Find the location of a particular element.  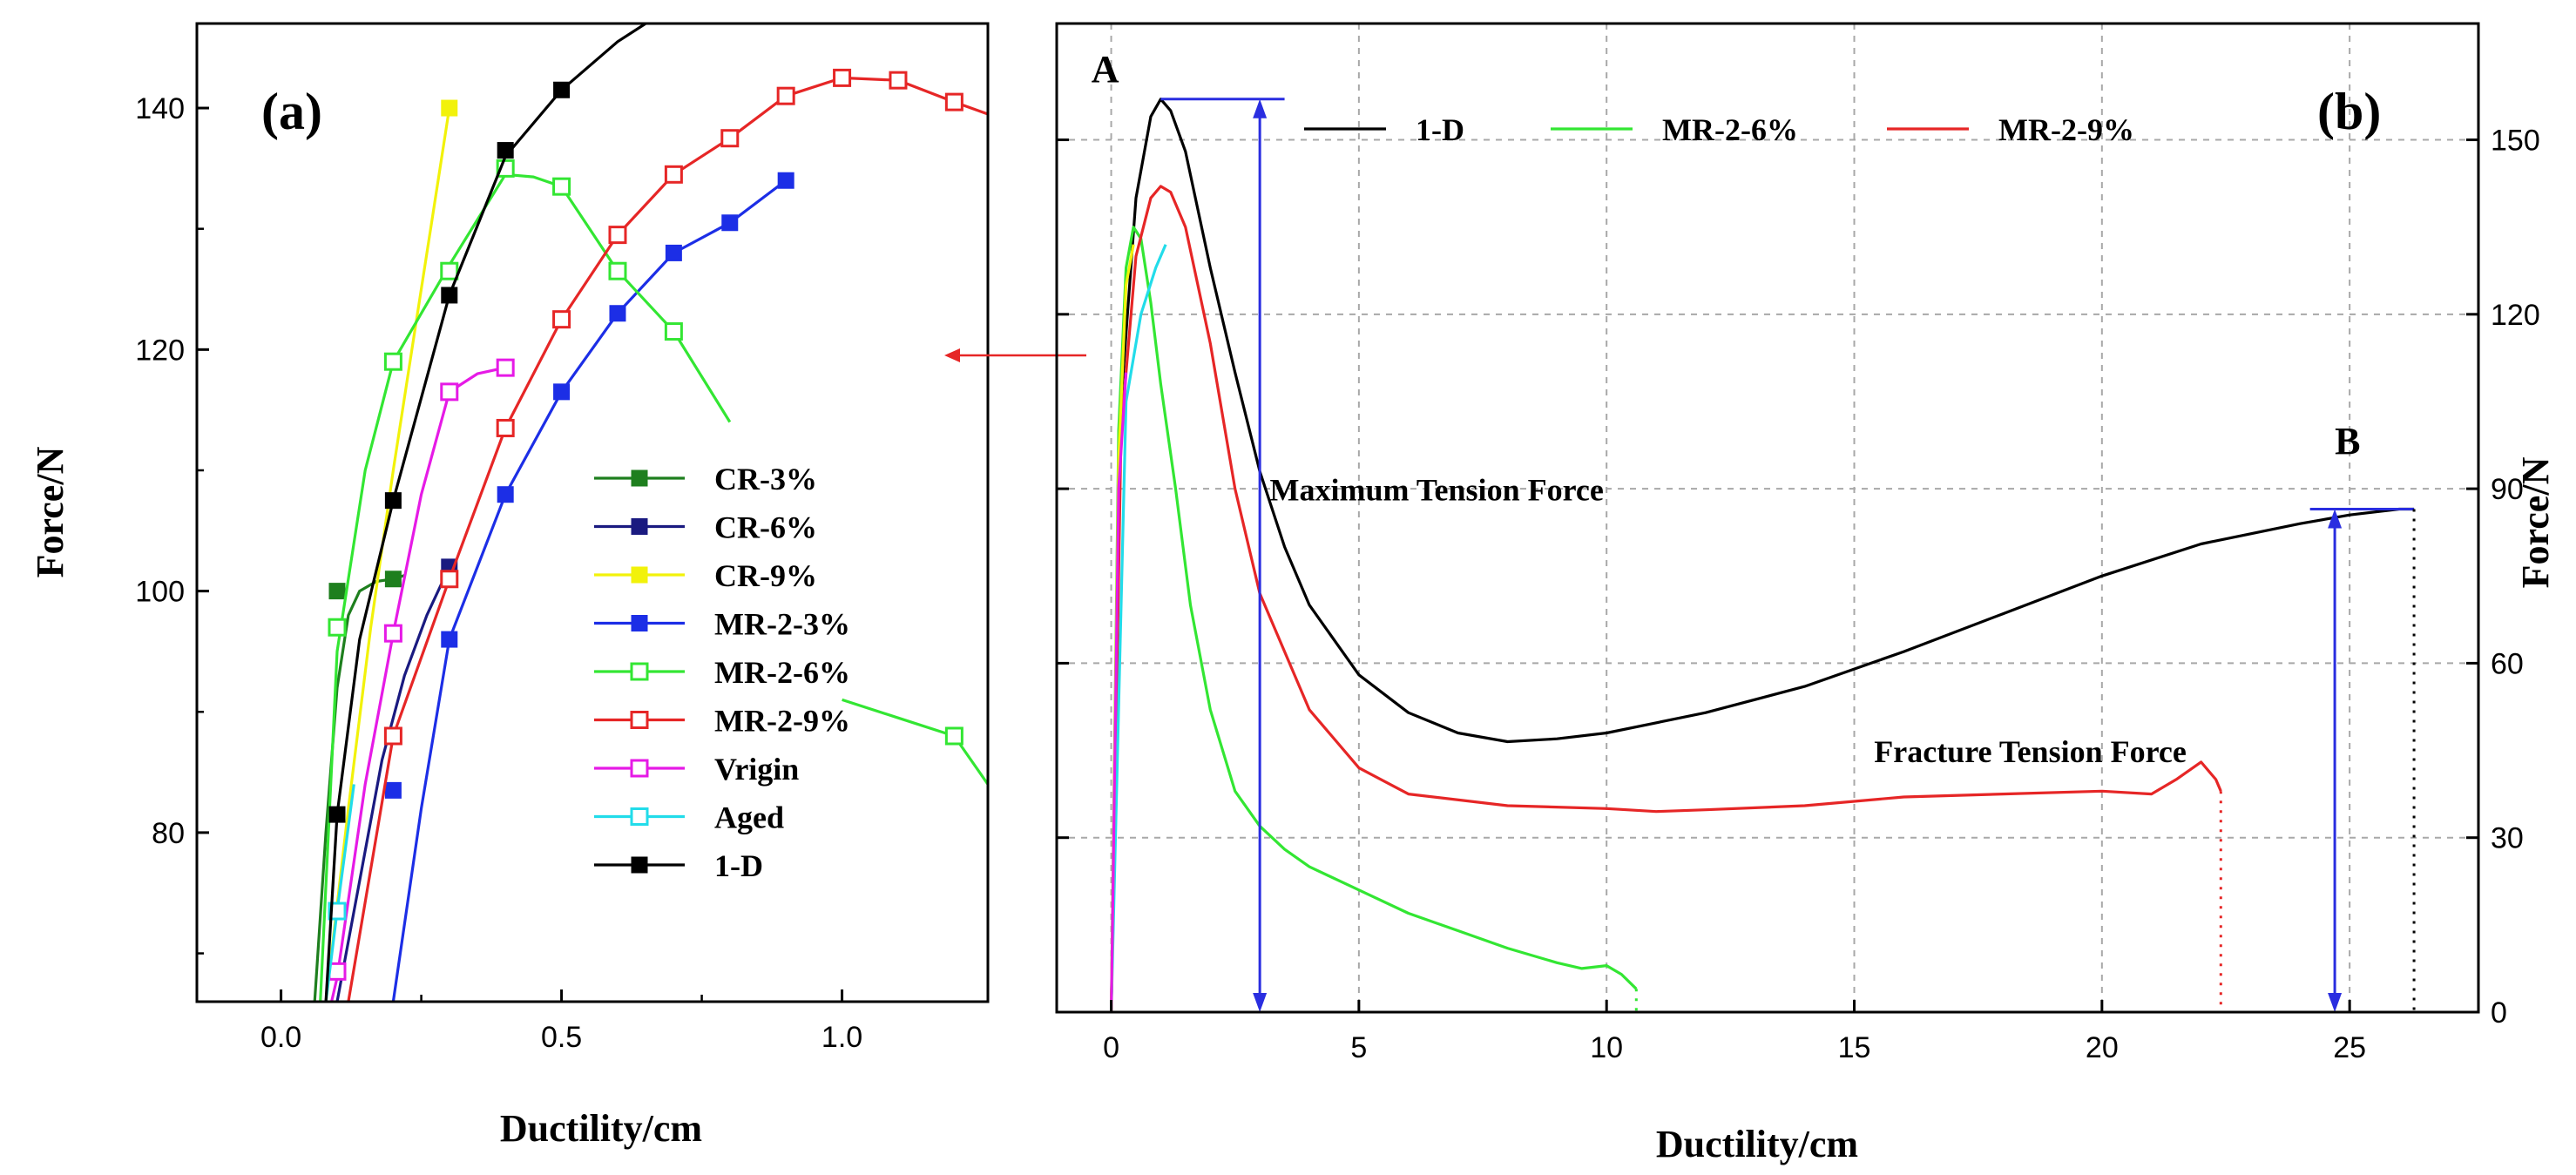

legend-label-a-mr-2-6pct: MR-2-6% is located at coordinates (782, 672).